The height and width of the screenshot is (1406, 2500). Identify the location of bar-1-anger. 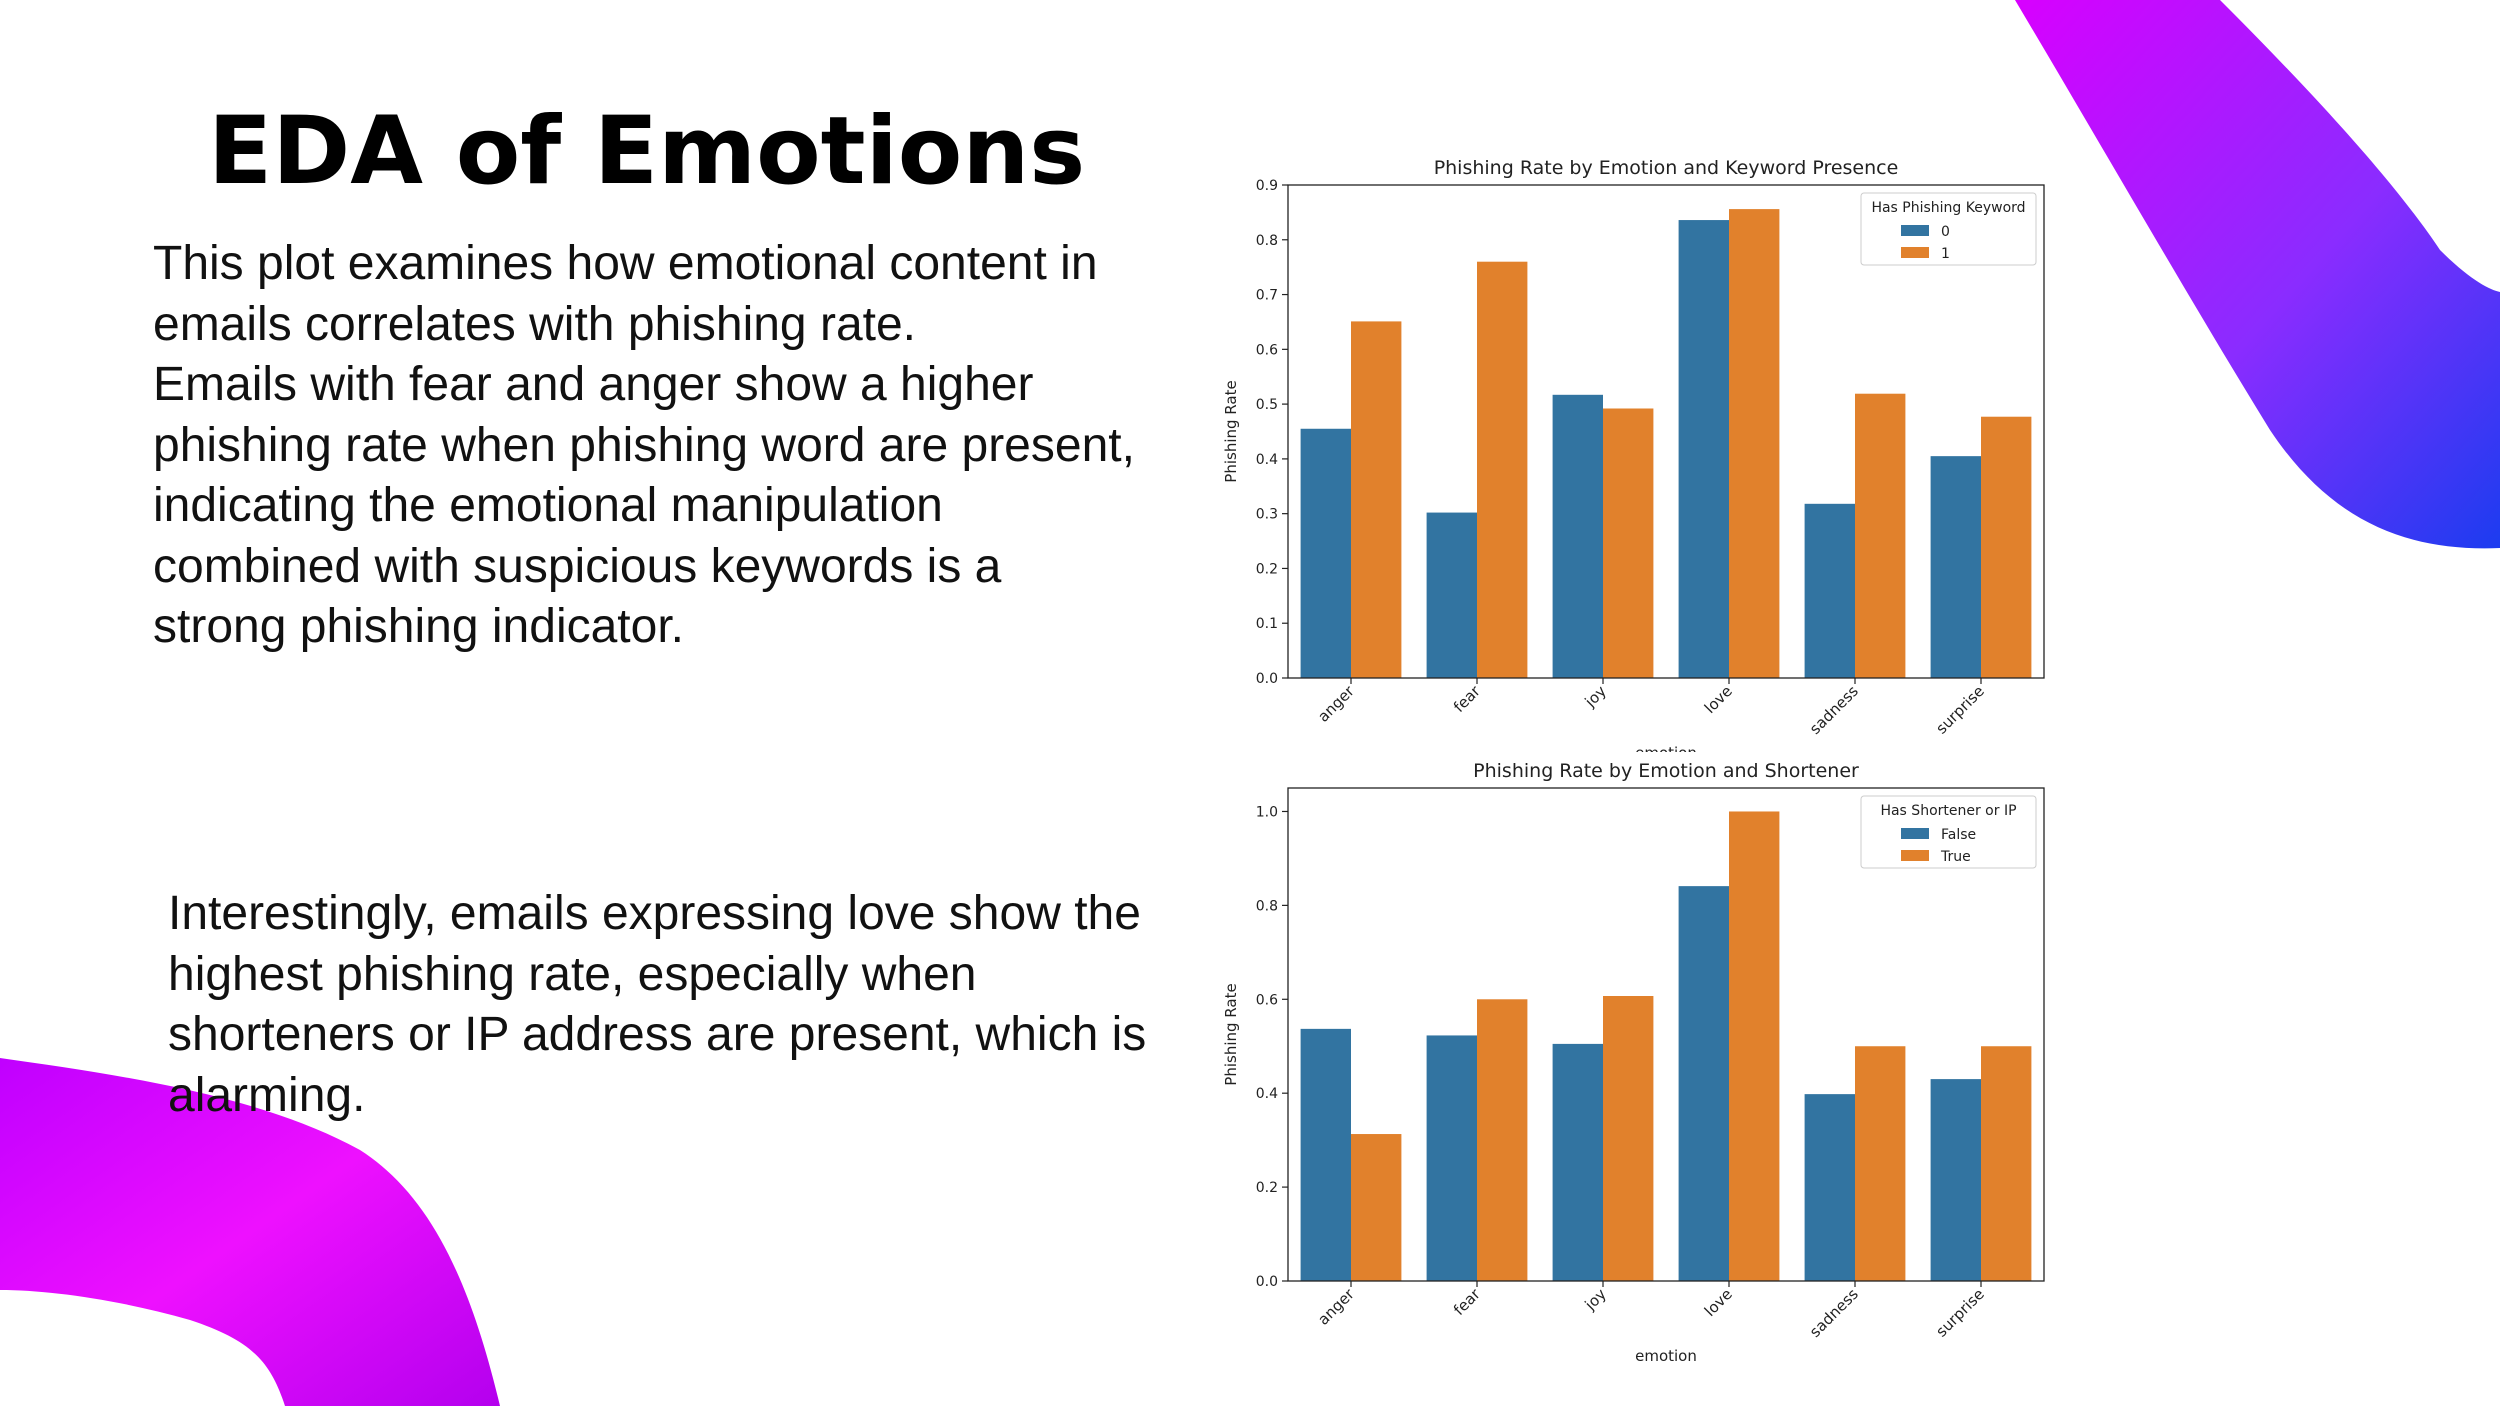
(1376, 499).